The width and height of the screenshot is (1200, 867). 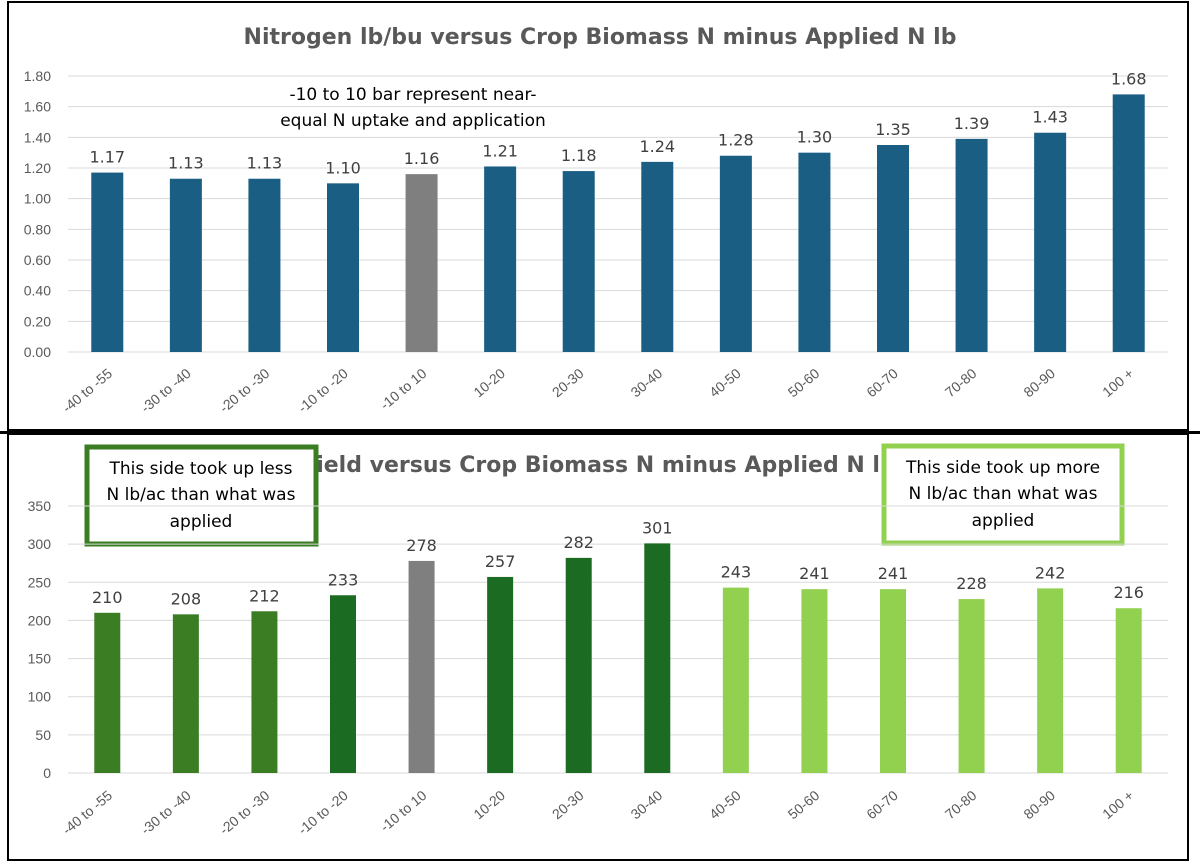 I want to click on y-tick-label: 1.60, so click(x=37, y=107).